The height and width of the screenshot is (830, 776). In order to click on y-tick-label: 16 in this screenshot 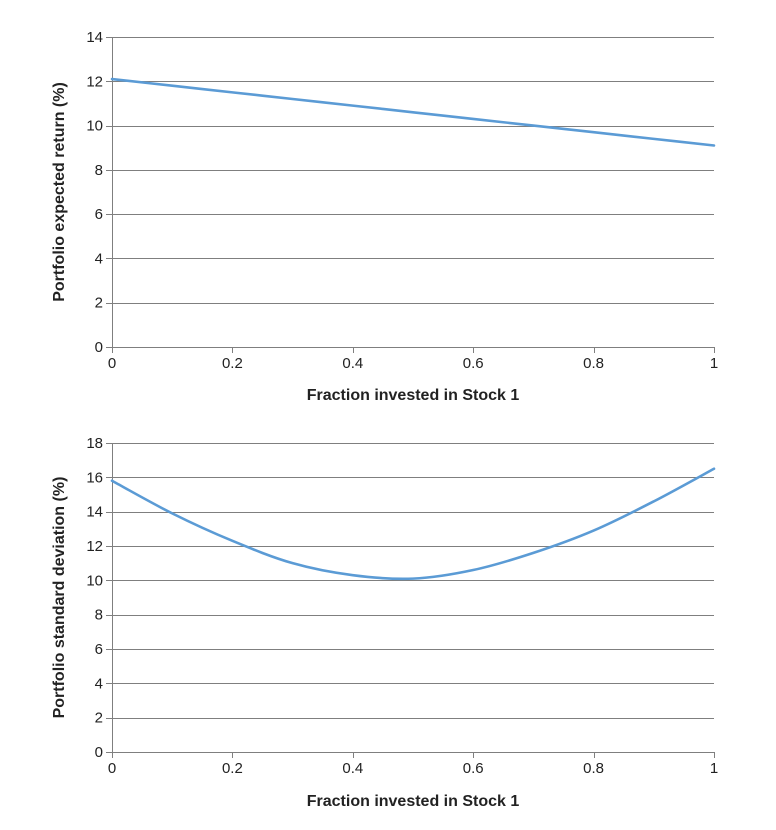, I will do `click(94, 477)`.